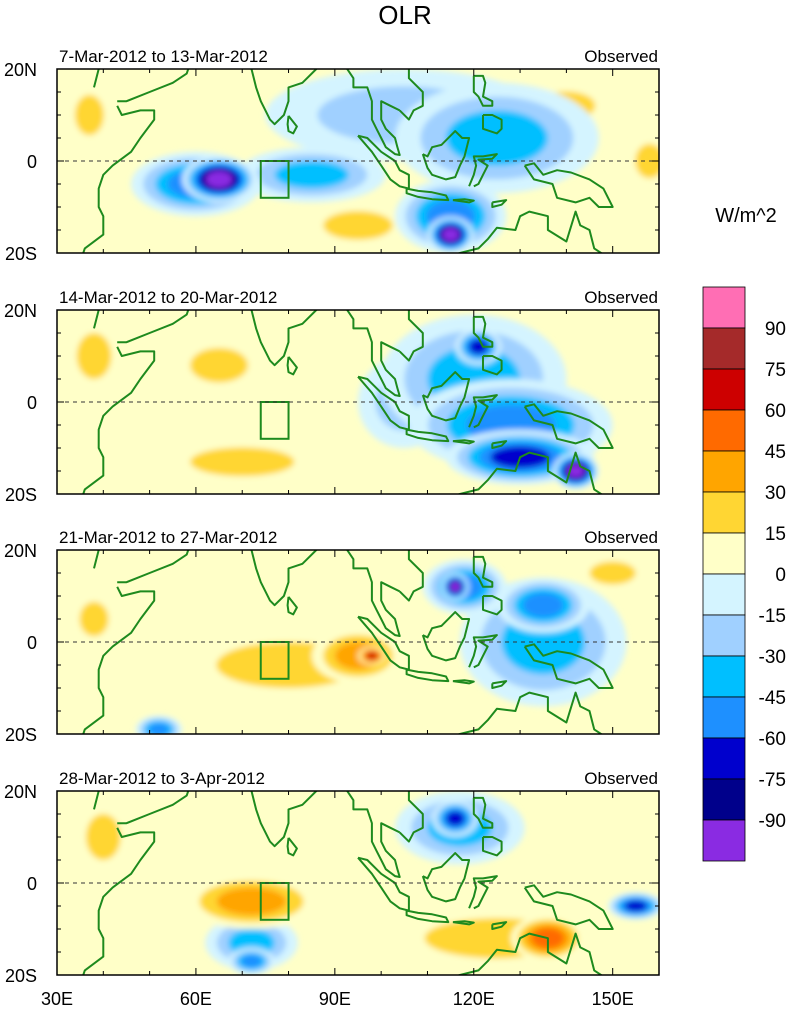 Image resolution: width=791 pixels, height=1013 pixels. Describe the element at coordinates (772, 739) in the screenshot. I see `colorbar-level-label: -60` at that location.